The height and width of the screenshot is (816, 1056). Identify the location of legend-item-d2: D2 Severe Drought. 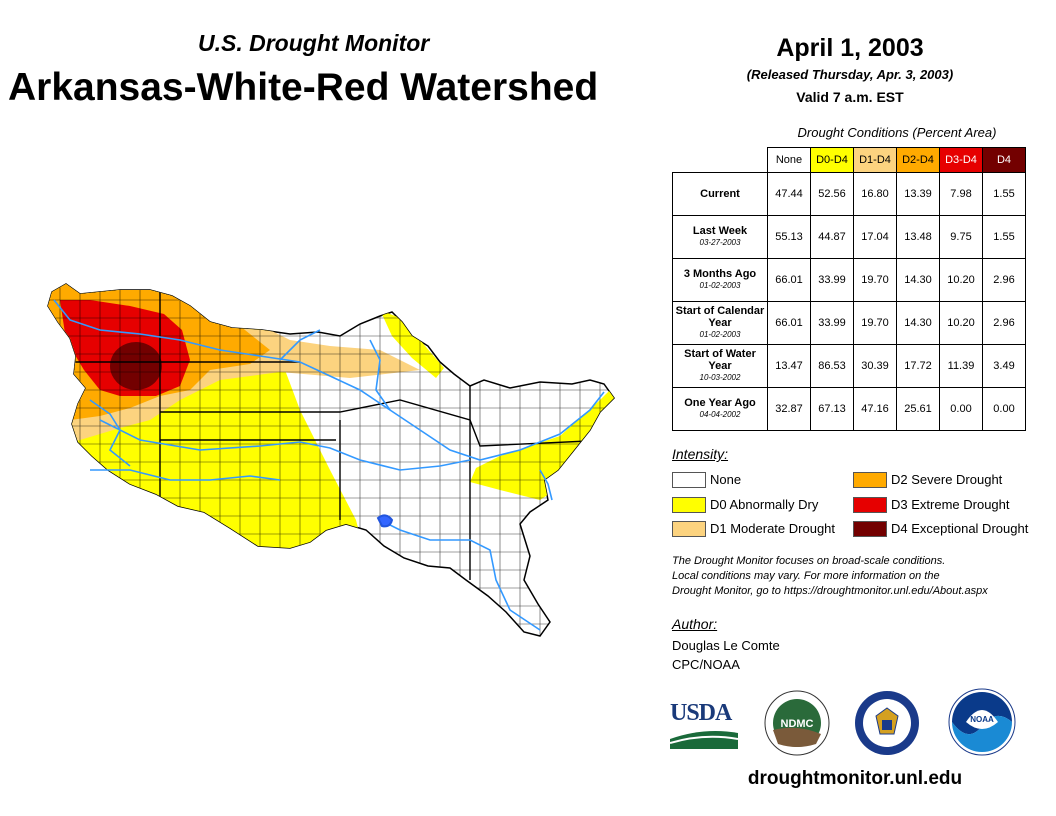
(948, 481).